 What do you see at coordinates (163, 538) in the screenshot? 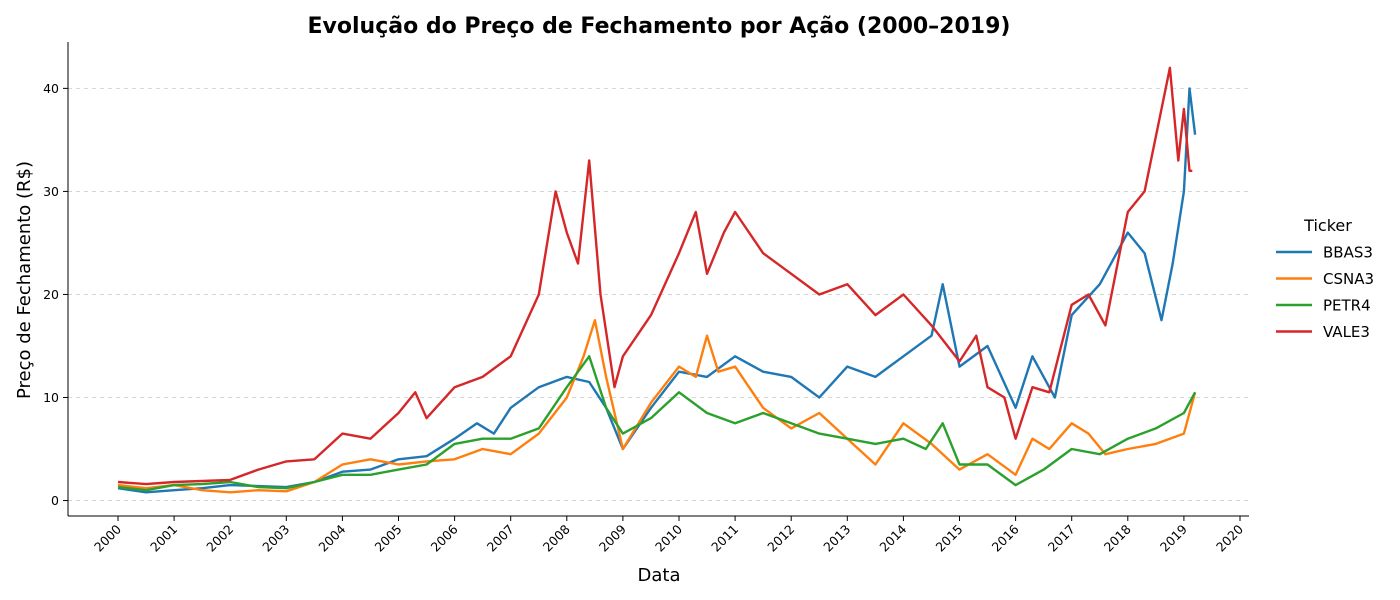
I see `x-tick-label-2001: 2001` at bounding box center [163, 538].